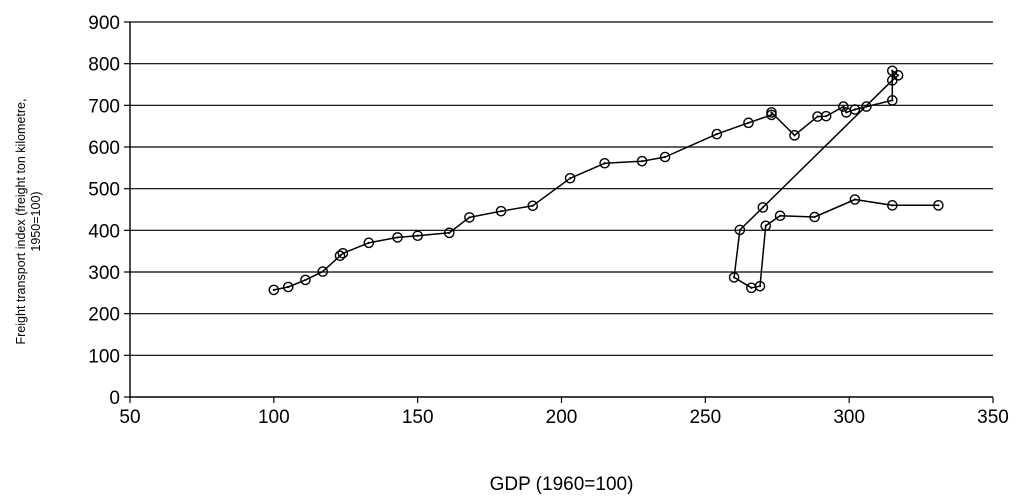  What do you see at coordinates (114, 398) in the screenshot?
I see `y-tick-label: 0` at bounding box center [114, 398].